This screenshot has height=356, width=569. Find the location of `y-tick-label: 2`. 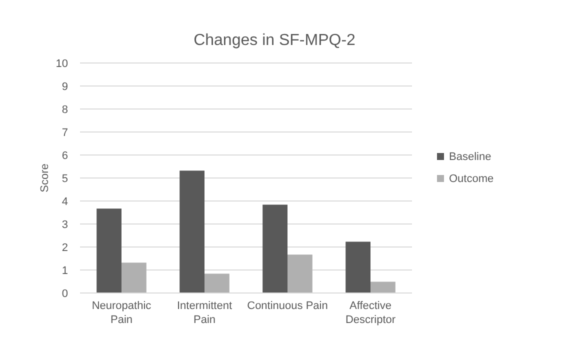

y-tick-label: 2 is located at coordinates (65, 248).